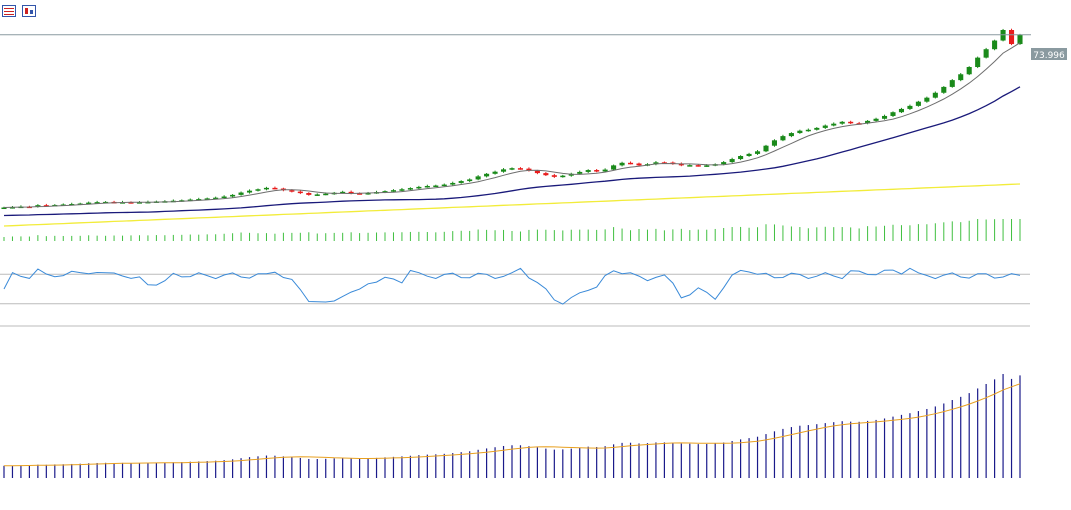  Describe the element at coordinates (512, 286) in the screenshot. I see `rsi-line` at that location.